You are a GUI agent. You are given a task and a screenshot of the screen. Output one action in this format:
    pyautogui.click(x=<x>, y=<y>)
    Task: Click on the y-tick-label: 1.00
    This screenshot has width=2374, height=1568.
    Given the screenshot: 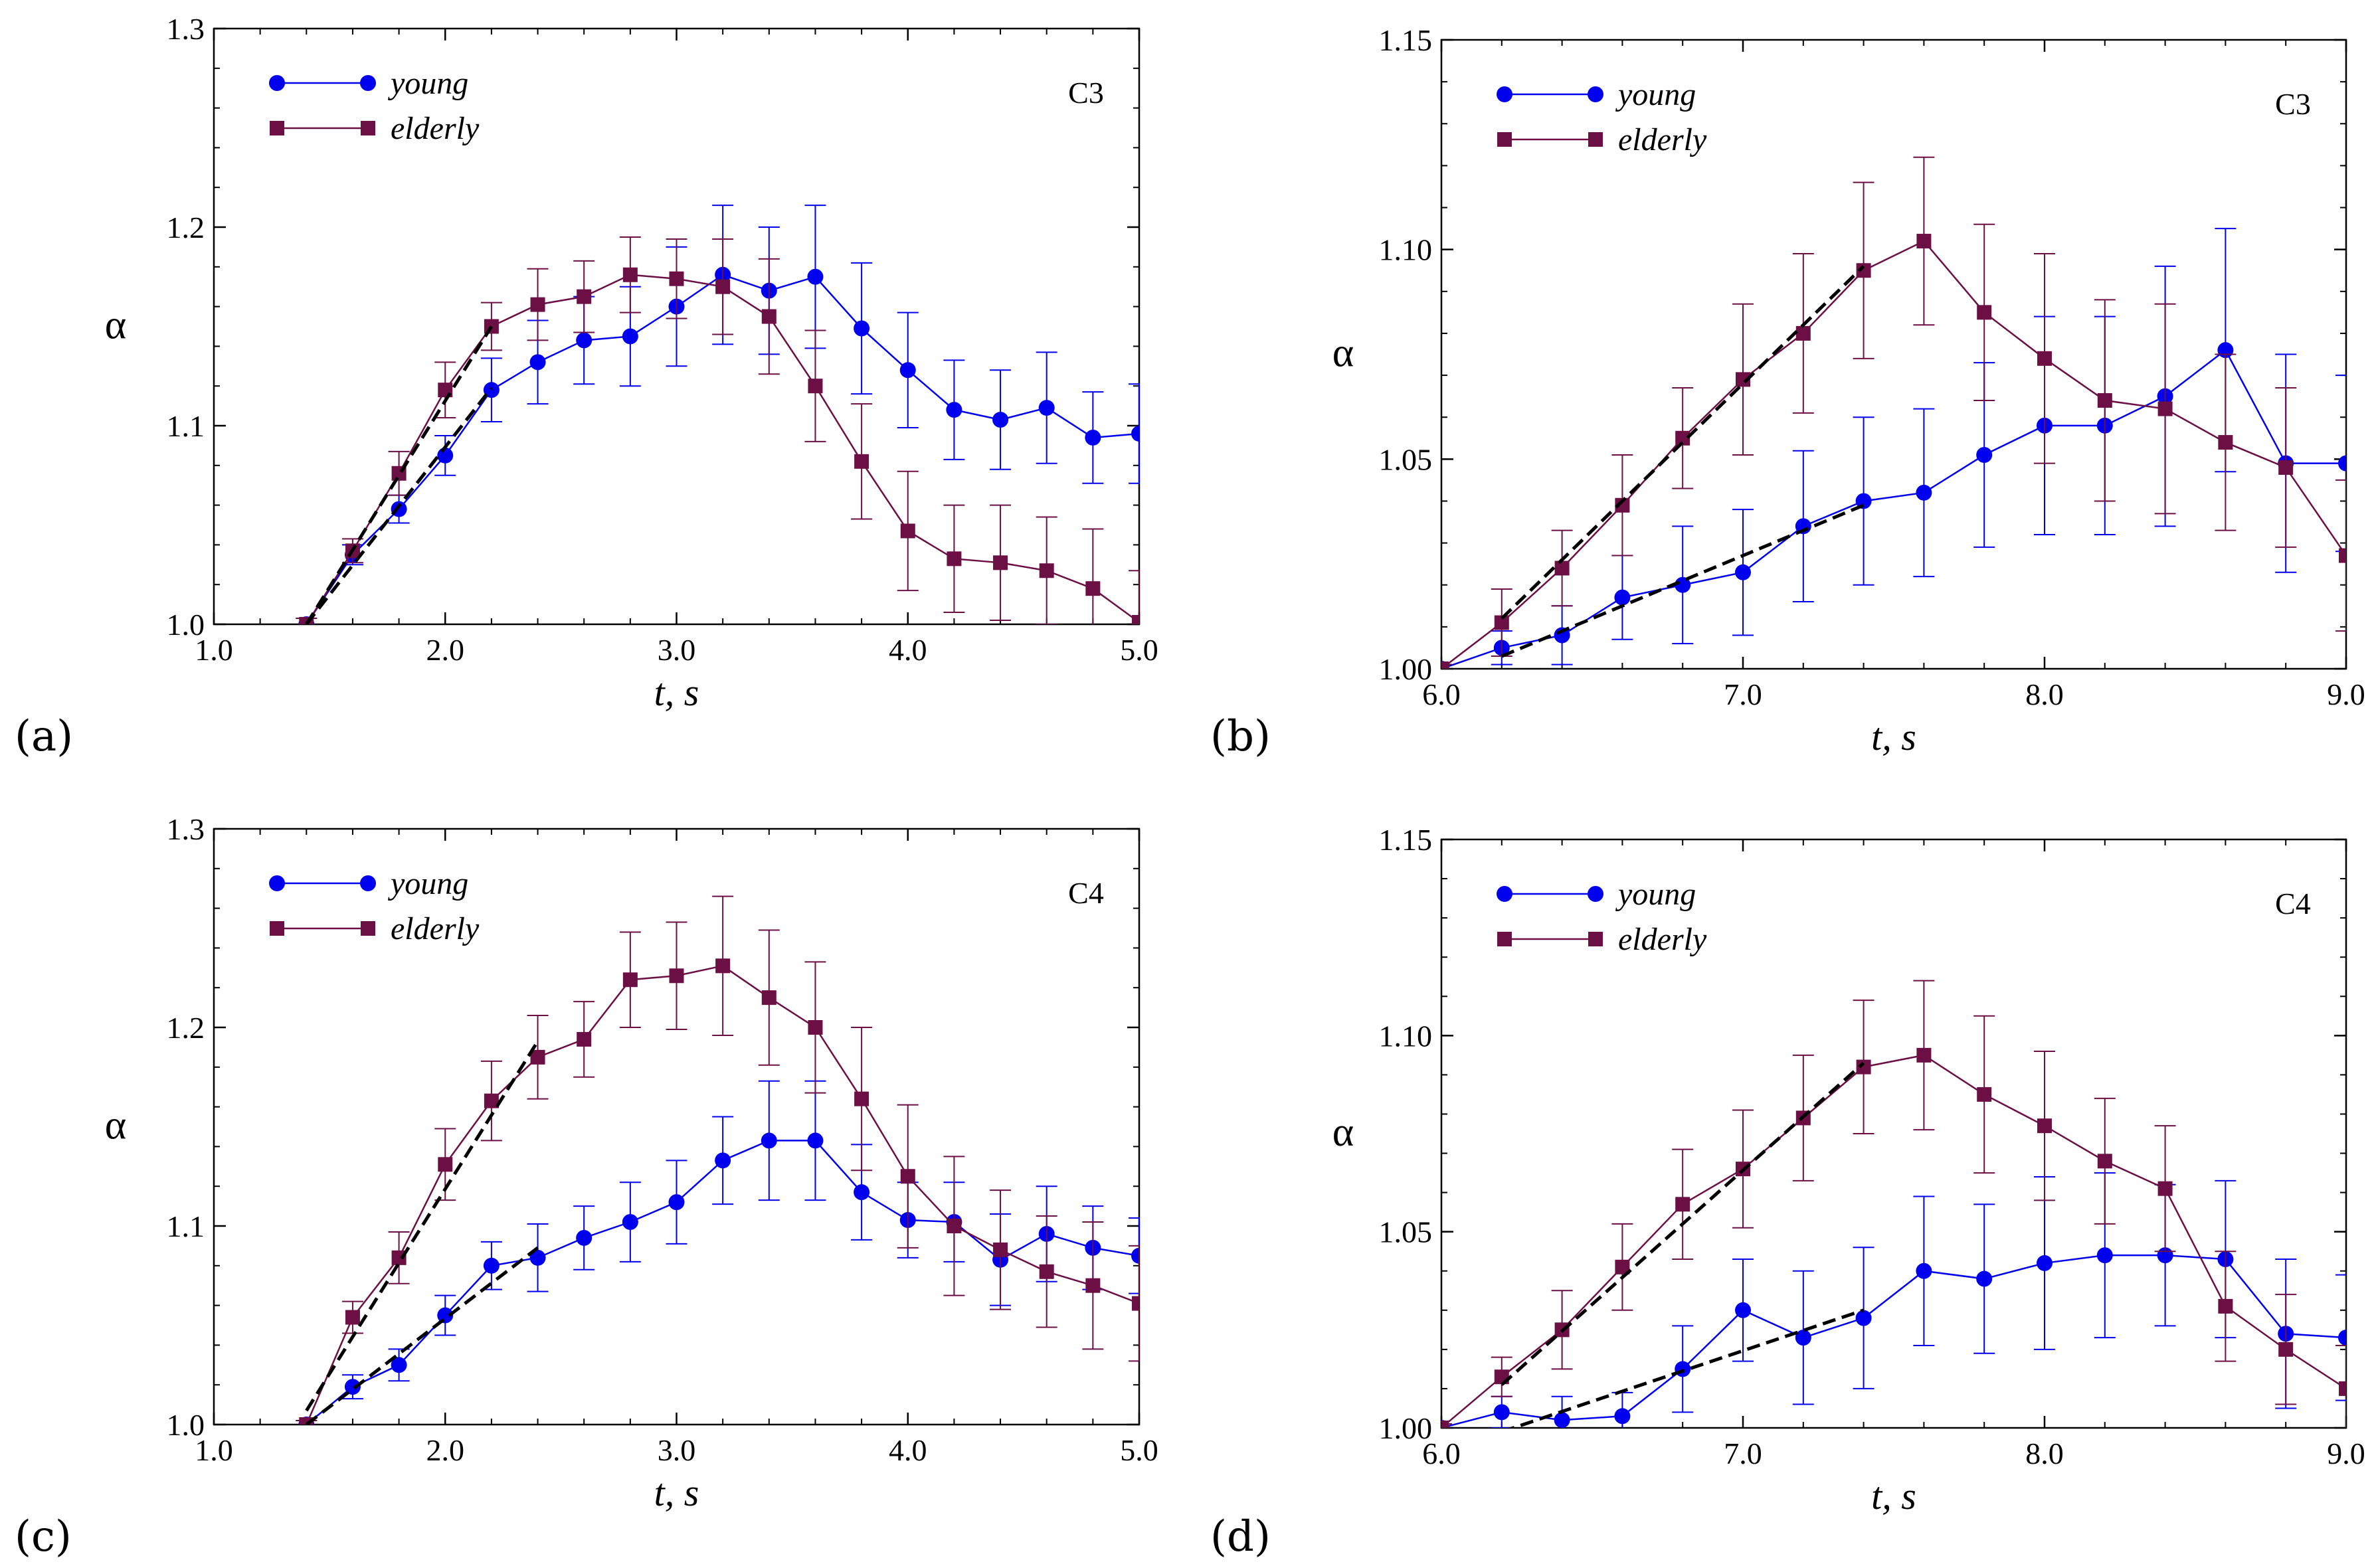 What is the action you would take?
    pyautogui.click(x=1406, y=1428)
    